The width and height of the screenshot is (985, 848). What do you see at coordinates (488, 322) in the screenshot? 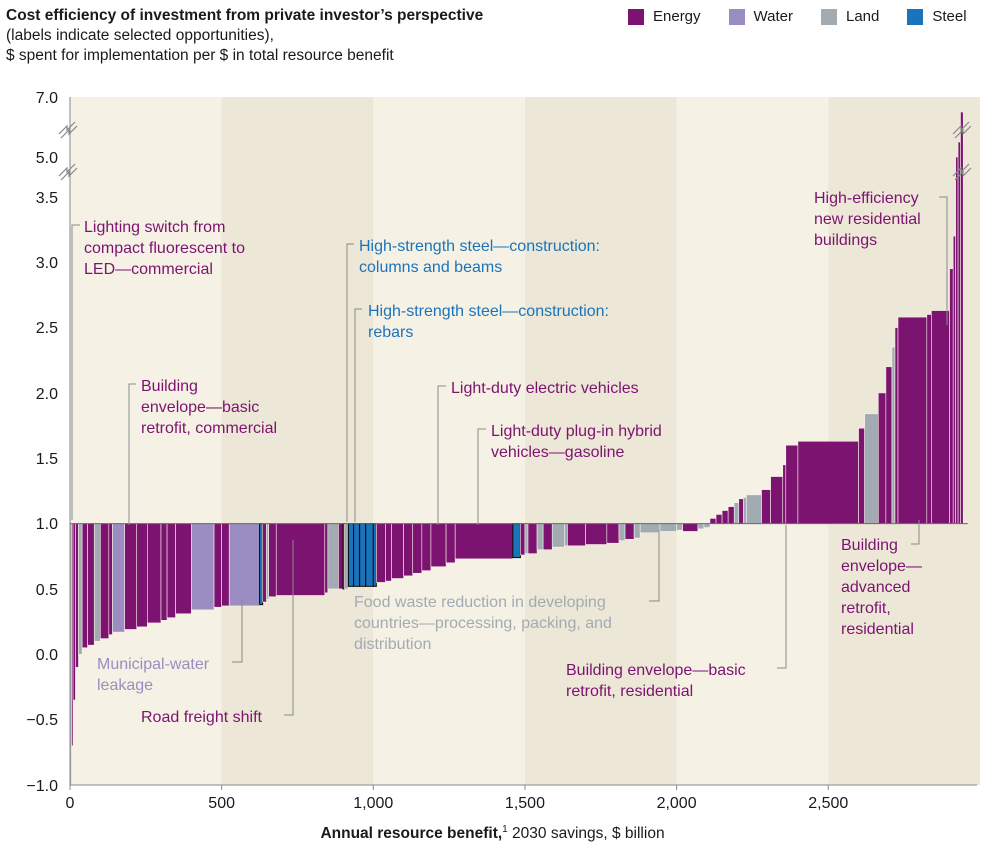
I see `label-steel-rebars: High-strength steel—construction: rebars` at bounding box center [488, 322].